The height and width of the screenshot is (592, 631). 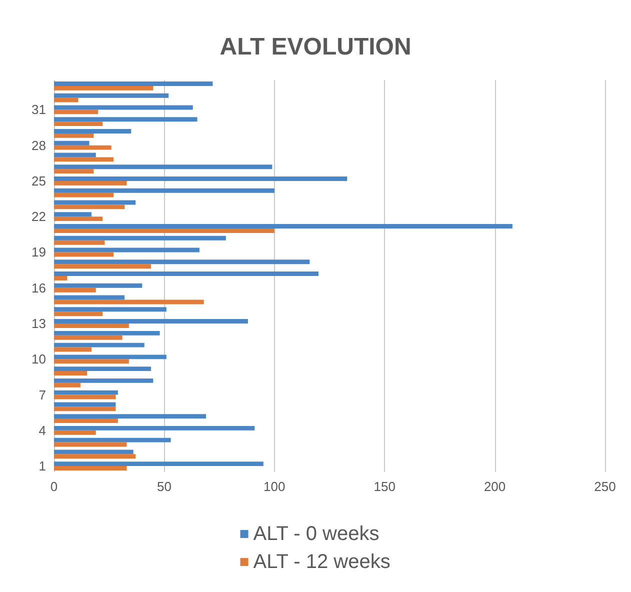 What do you see at coordinates (39, 110) in the screenshot?
I see `y-tick-label: 31` at bounding box center [39, 110].